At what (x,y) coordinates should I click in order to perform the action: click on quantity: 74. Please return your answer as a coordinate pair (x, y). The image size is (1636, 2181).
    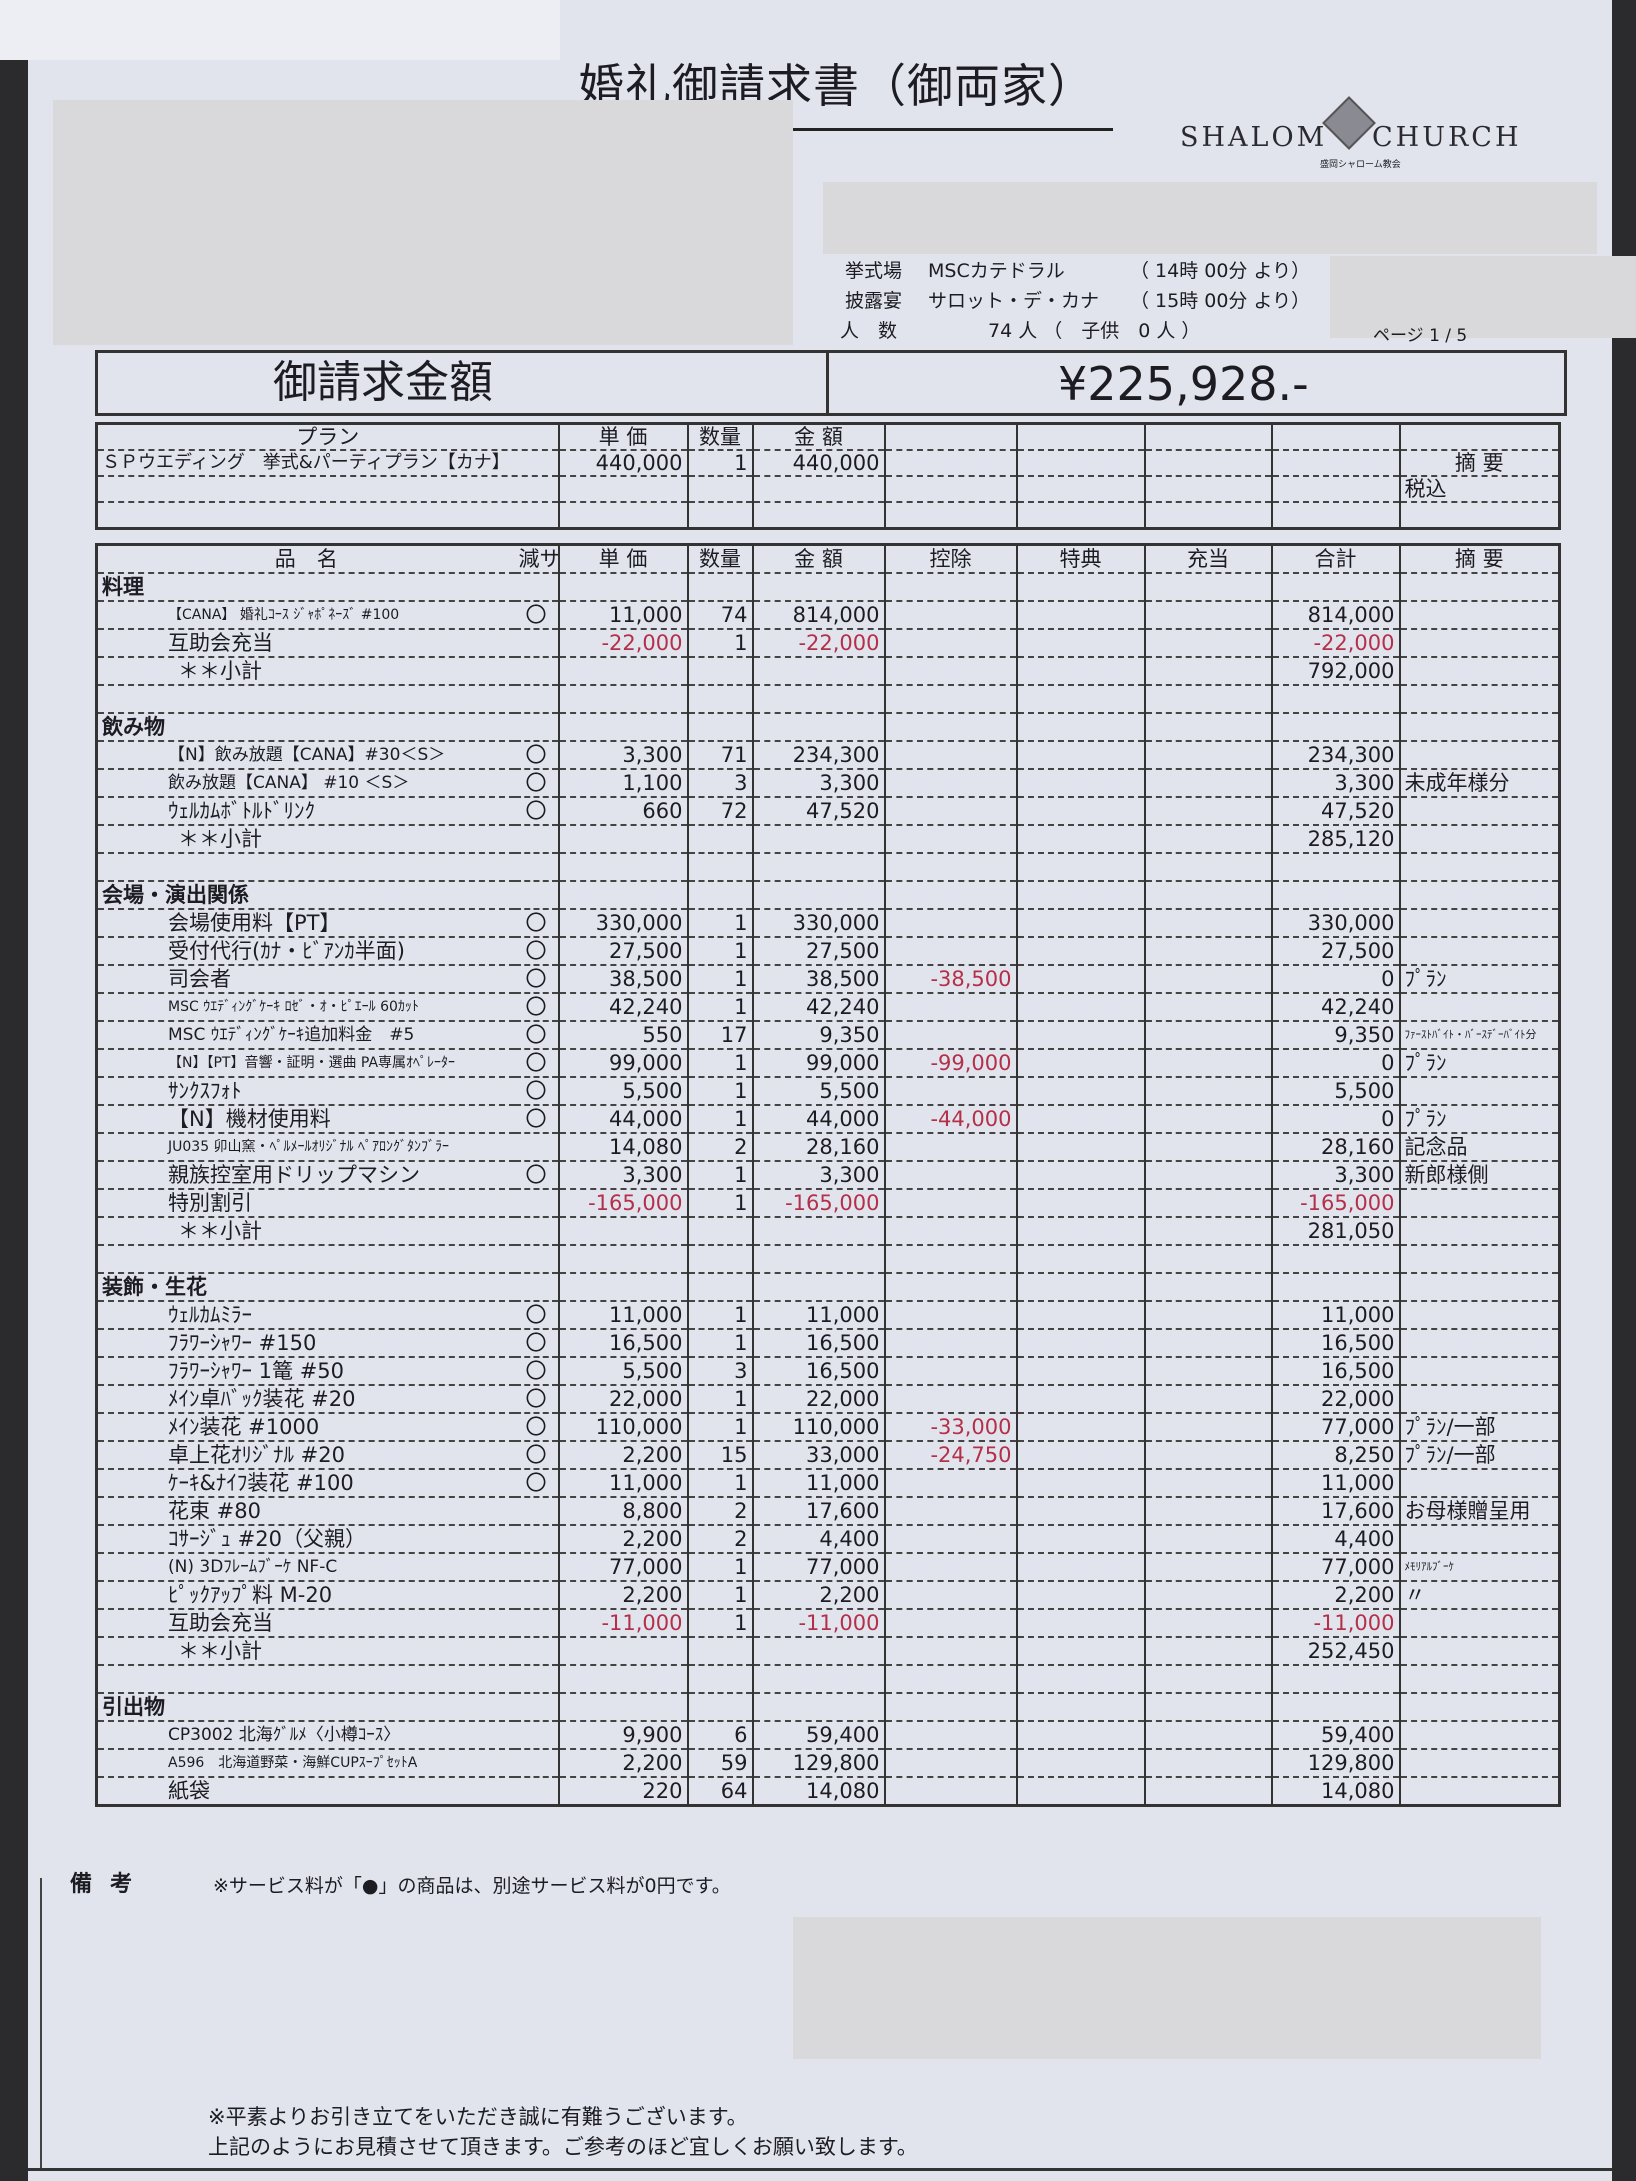
    Looking at the image, I should click on (719, 615).